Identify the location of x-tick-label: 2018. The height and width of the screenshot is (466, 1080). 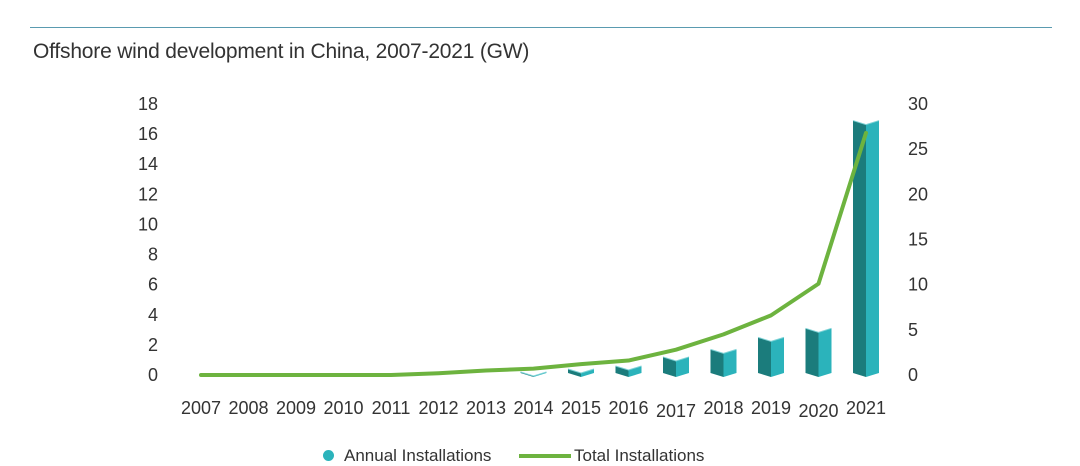
(723, 408).